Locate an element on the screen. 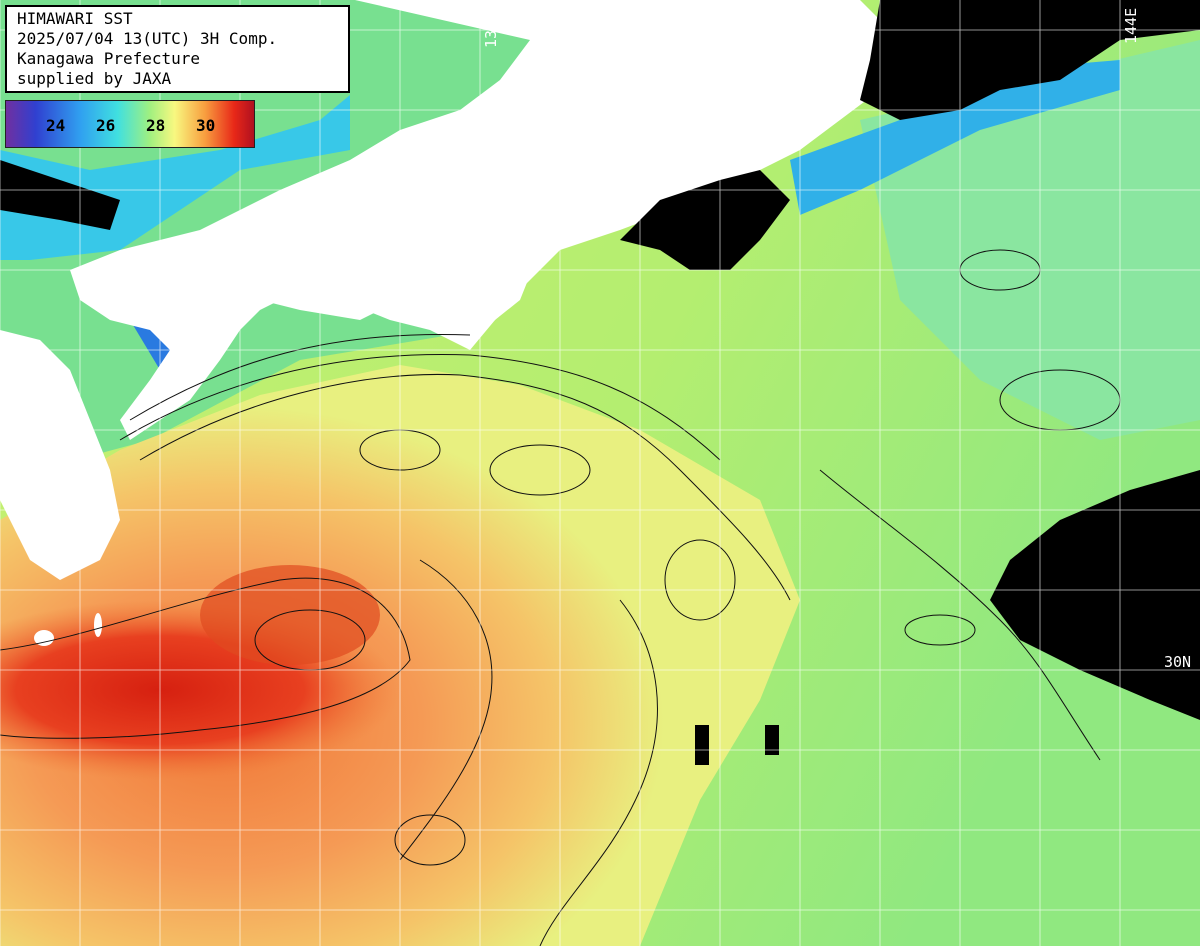 The height and width of the screenshot is (946, 1200). data-source: supplied by JAXA is located at coordinates (94, 78).